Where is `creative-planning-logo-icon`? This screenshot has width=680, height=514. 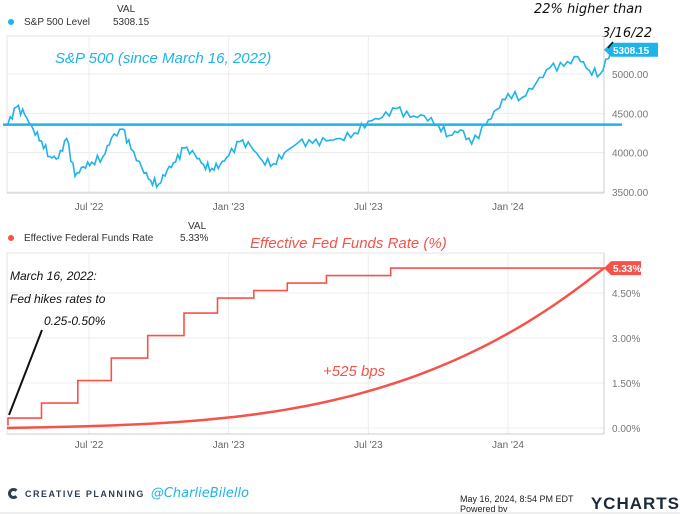 creative-planning-logo-icon is located at coordinates (13, 493).